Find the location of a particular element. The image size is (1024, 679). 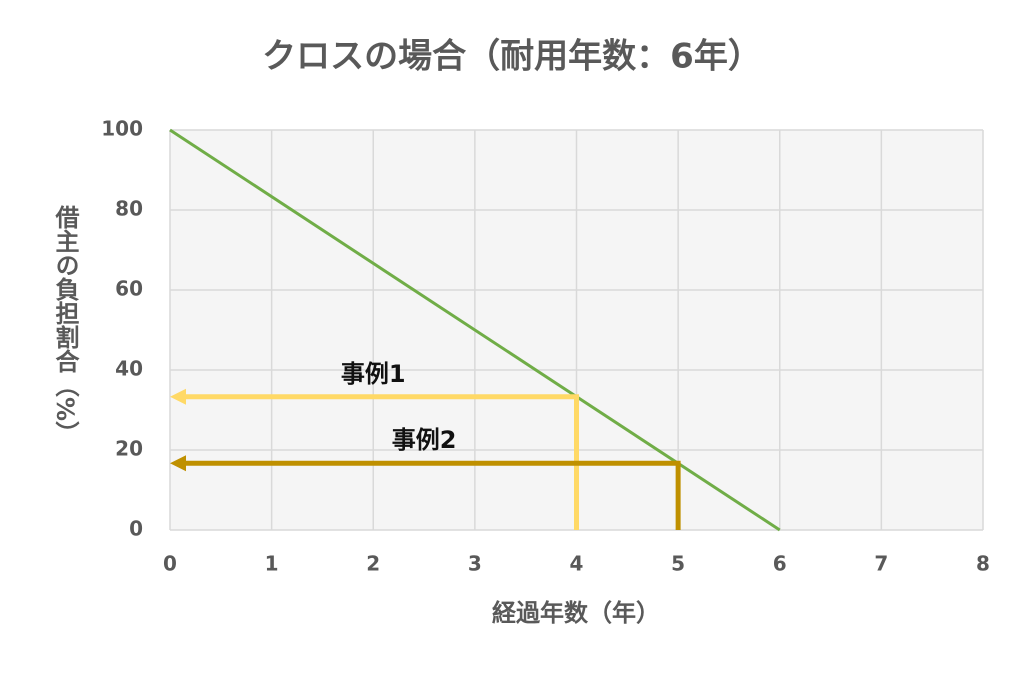

annotation-label: 事例1 is located at coordinates (373, 374).